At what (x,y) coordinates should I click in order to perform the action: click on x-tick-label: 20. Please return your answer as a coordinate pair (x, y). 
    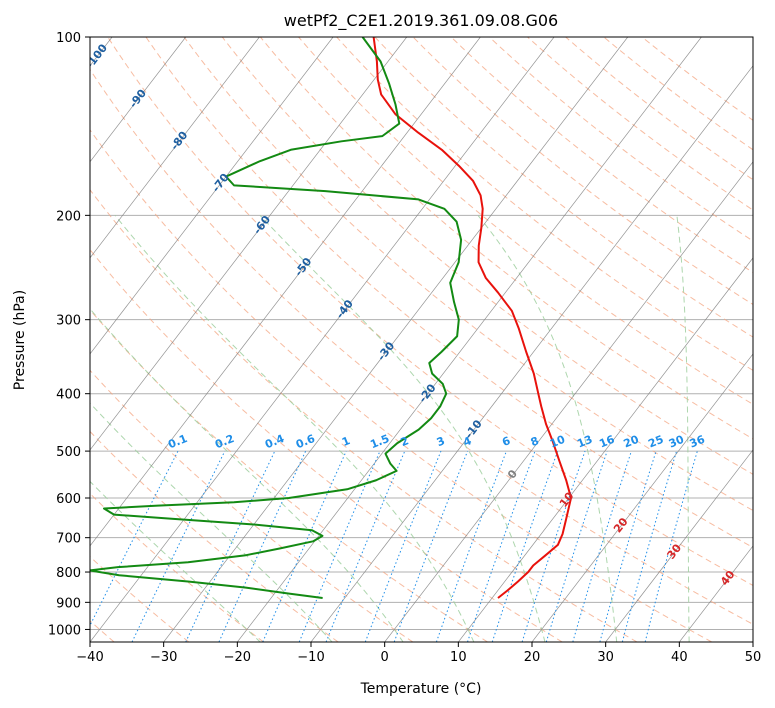
    Looking at the image, I should click on (532, 657).